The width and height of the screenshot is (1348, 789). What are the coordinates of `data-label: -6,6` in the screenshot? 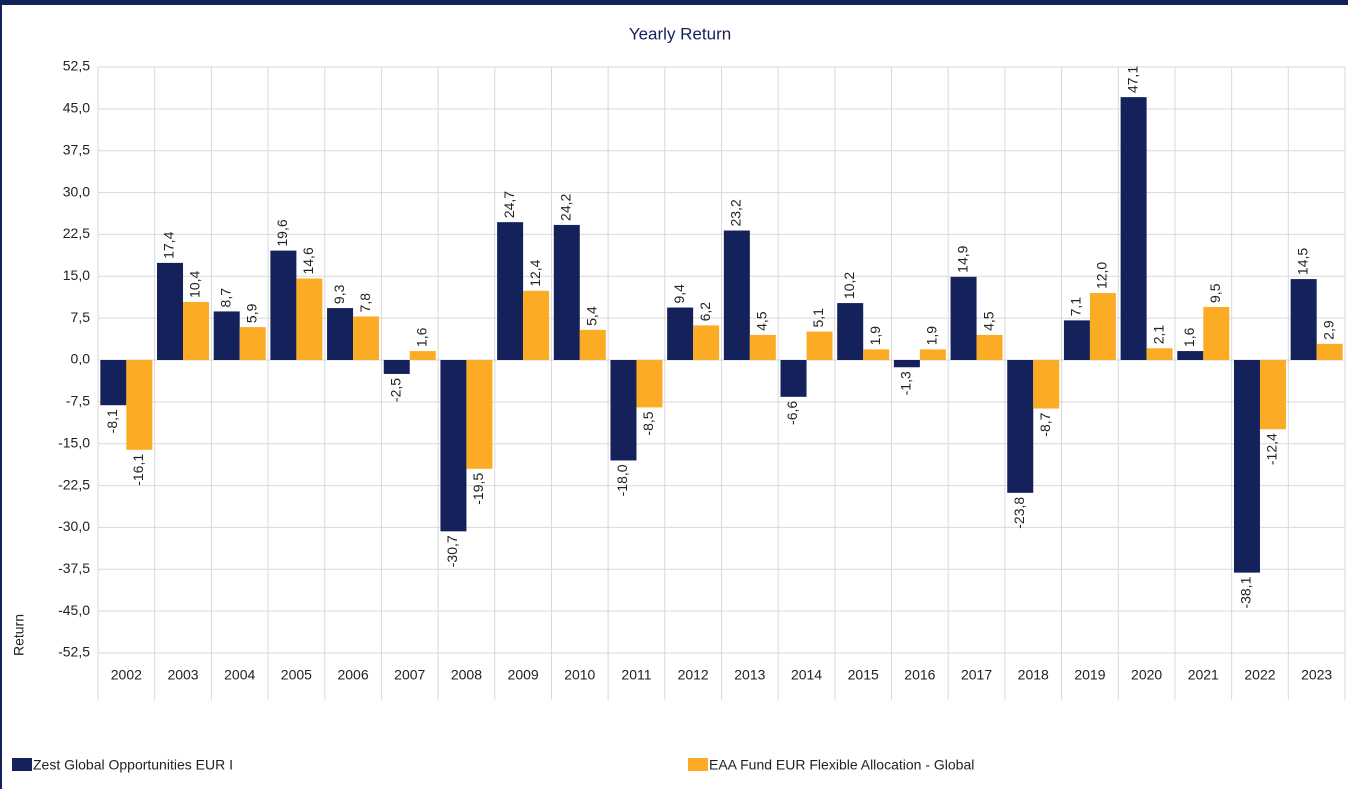 It's located at (792, 413).